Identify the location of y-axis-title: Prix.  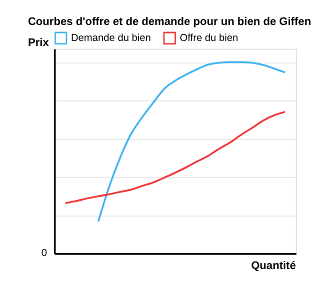
(39, 43).